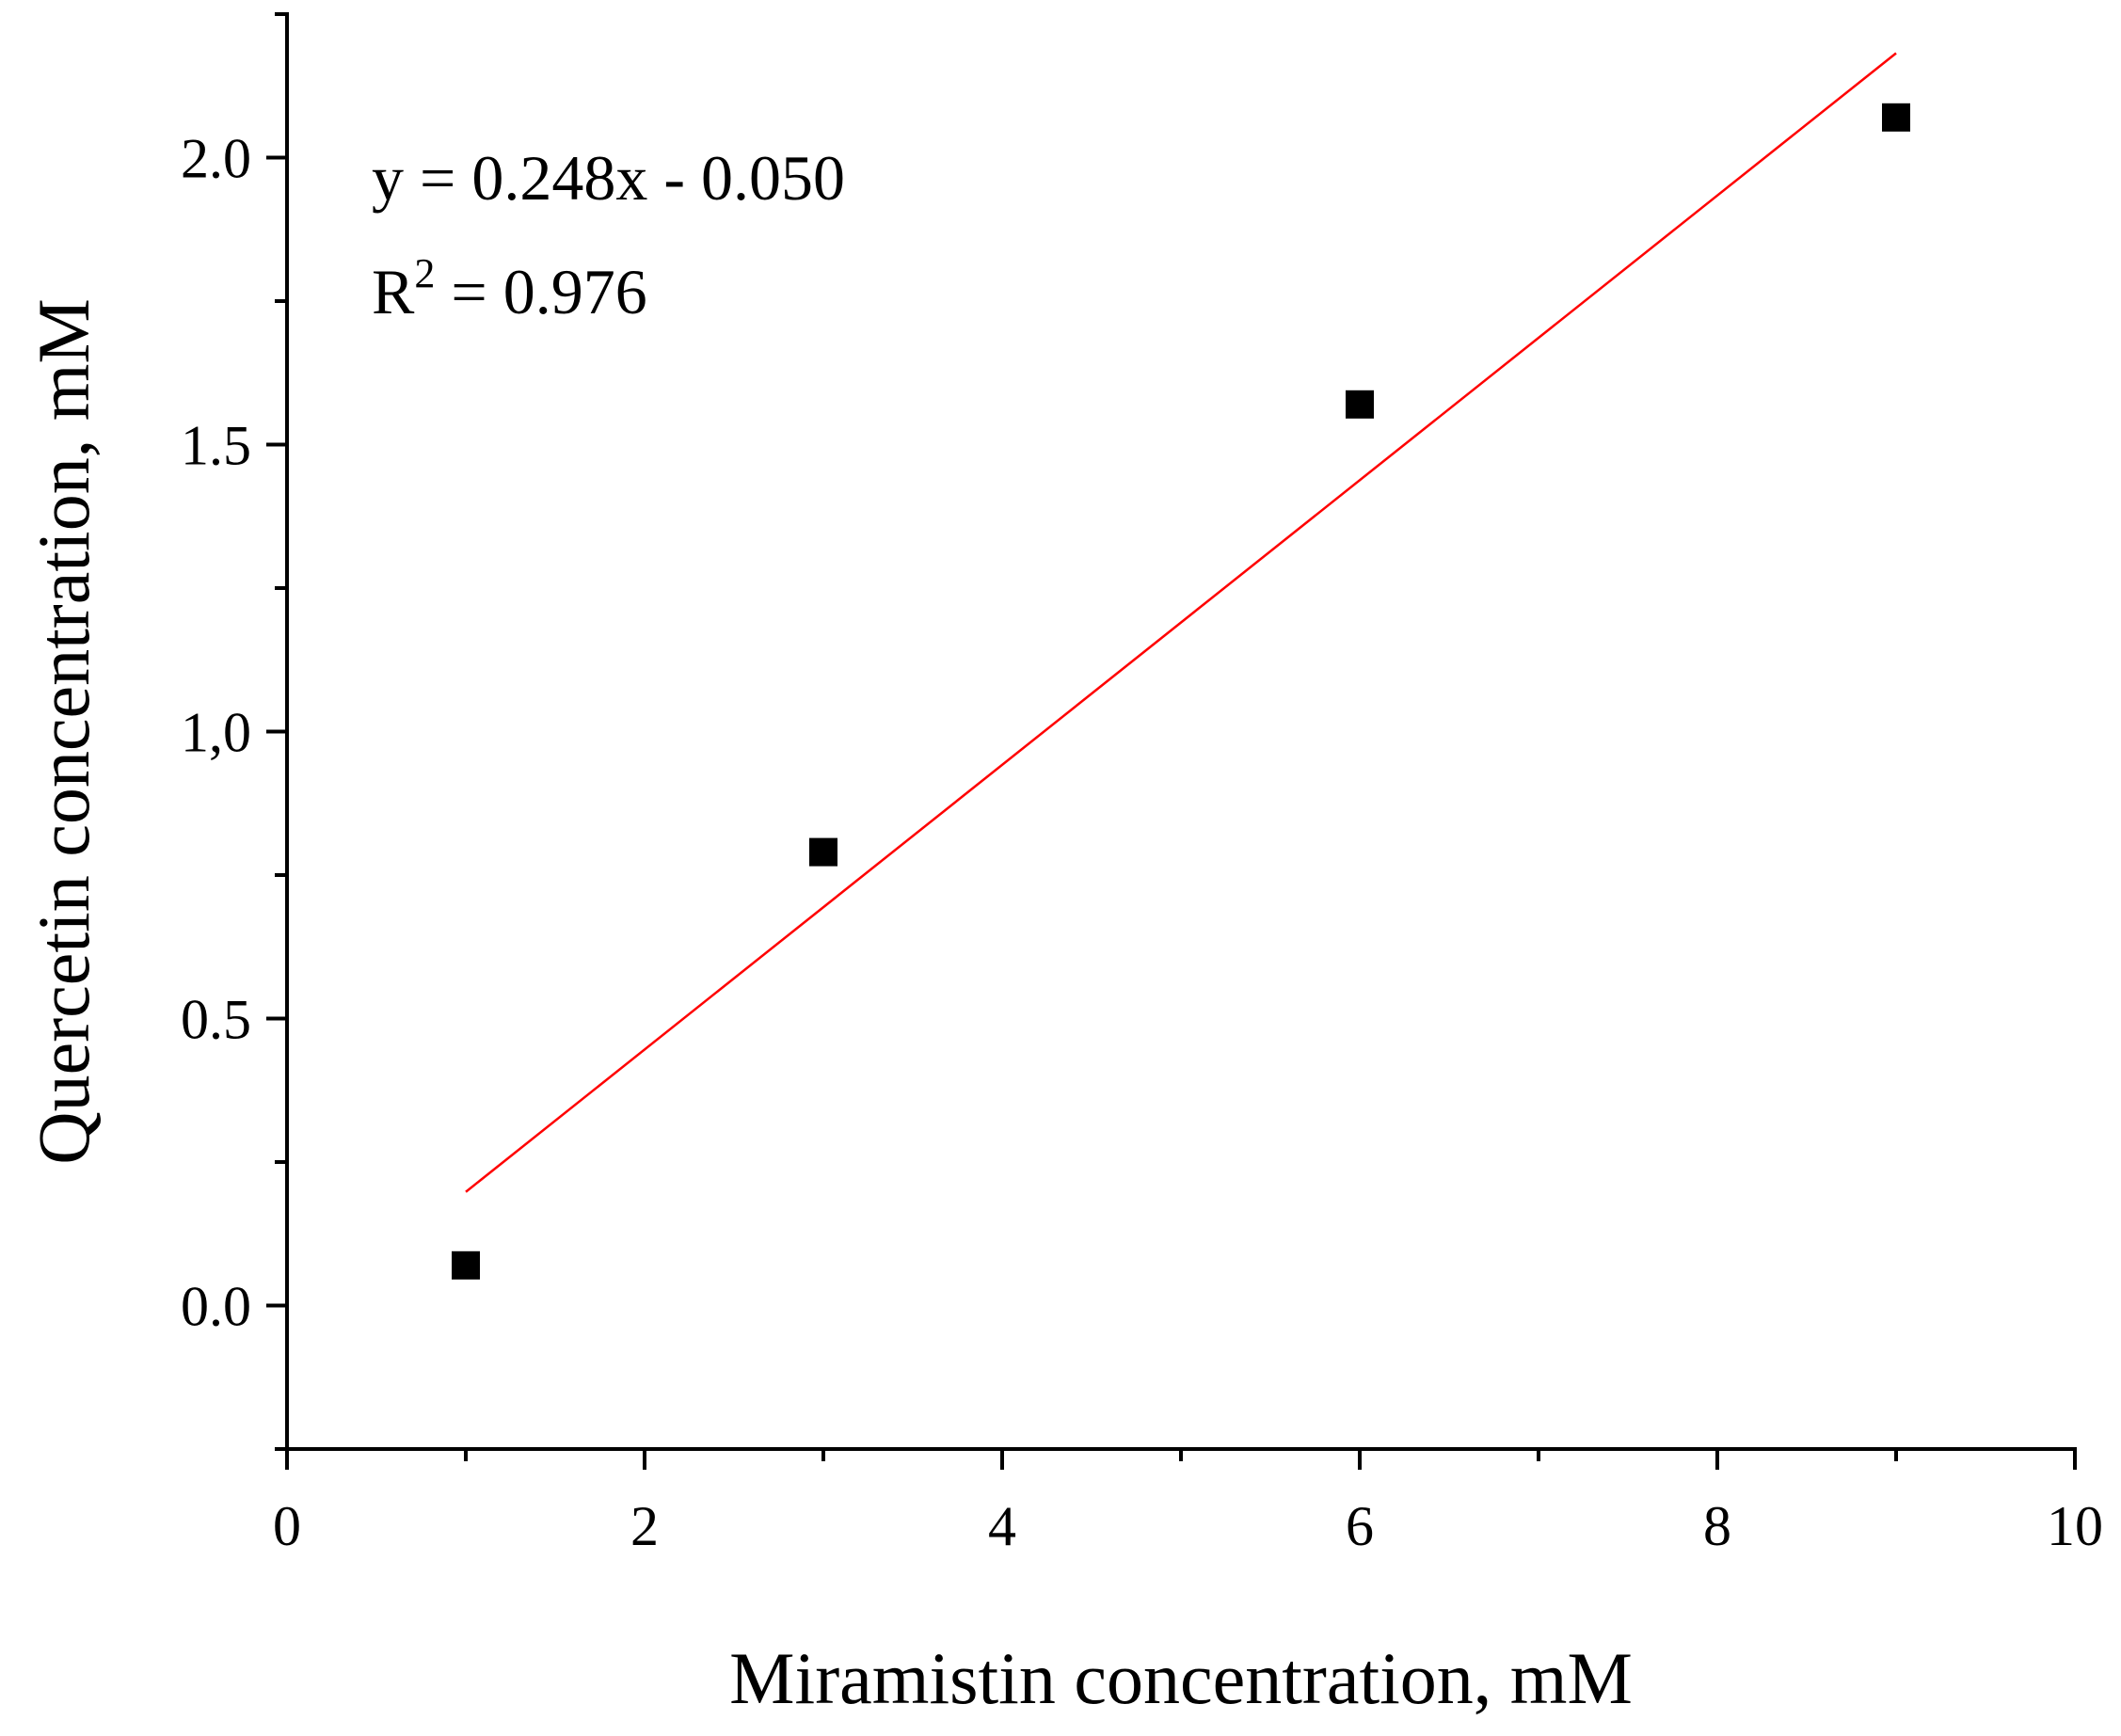 This screenshot has height=1736, width=2121. I want to click on x-tick-label: 10, so click(2075, 1526).